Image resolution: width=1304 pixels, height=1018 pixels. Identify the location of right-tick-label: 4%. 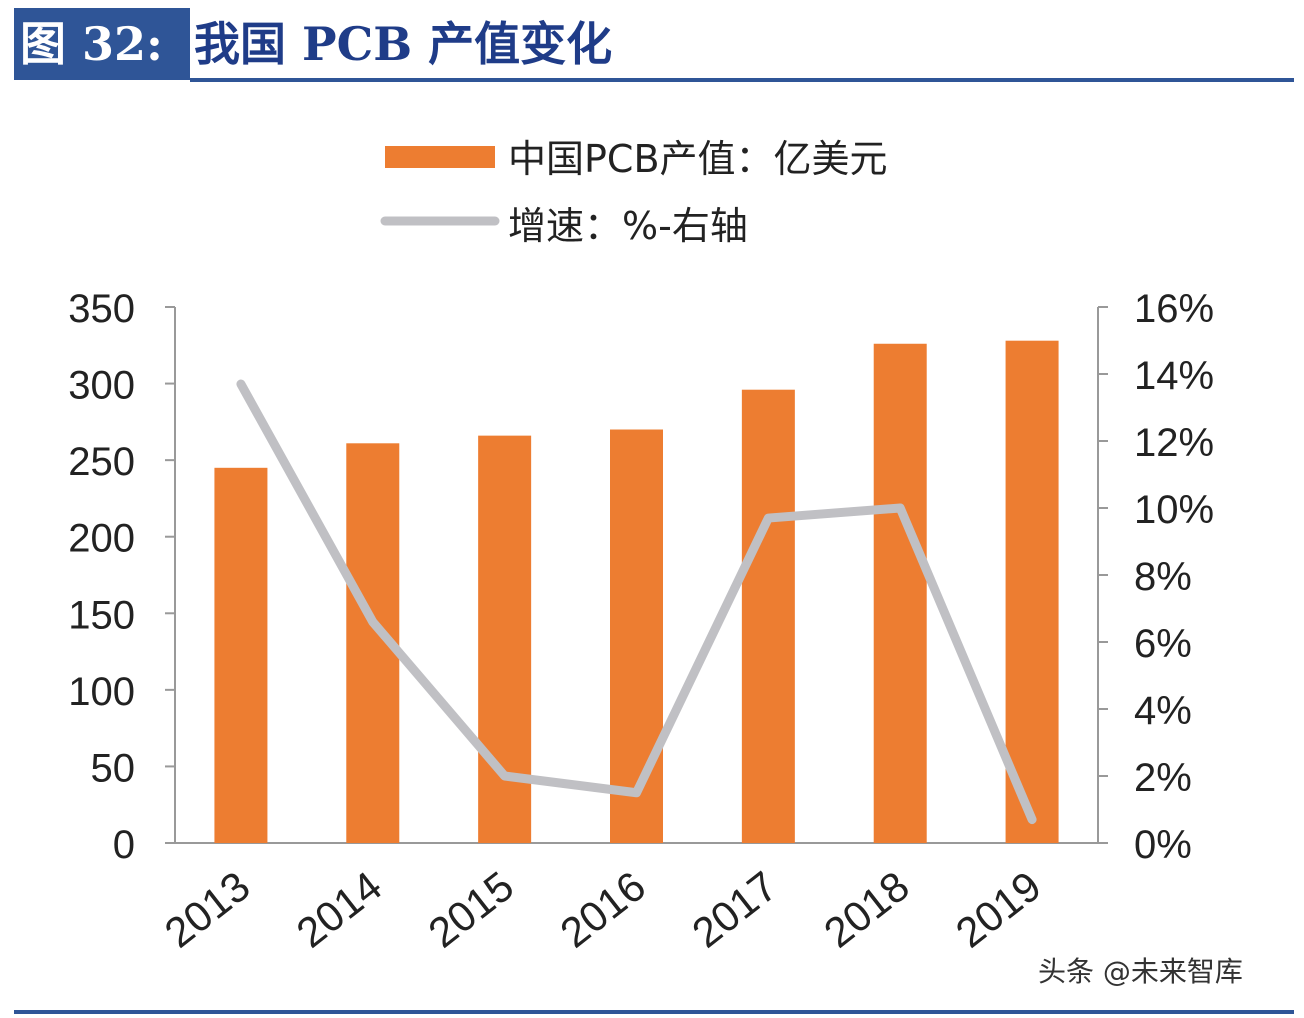
(1163, 711).